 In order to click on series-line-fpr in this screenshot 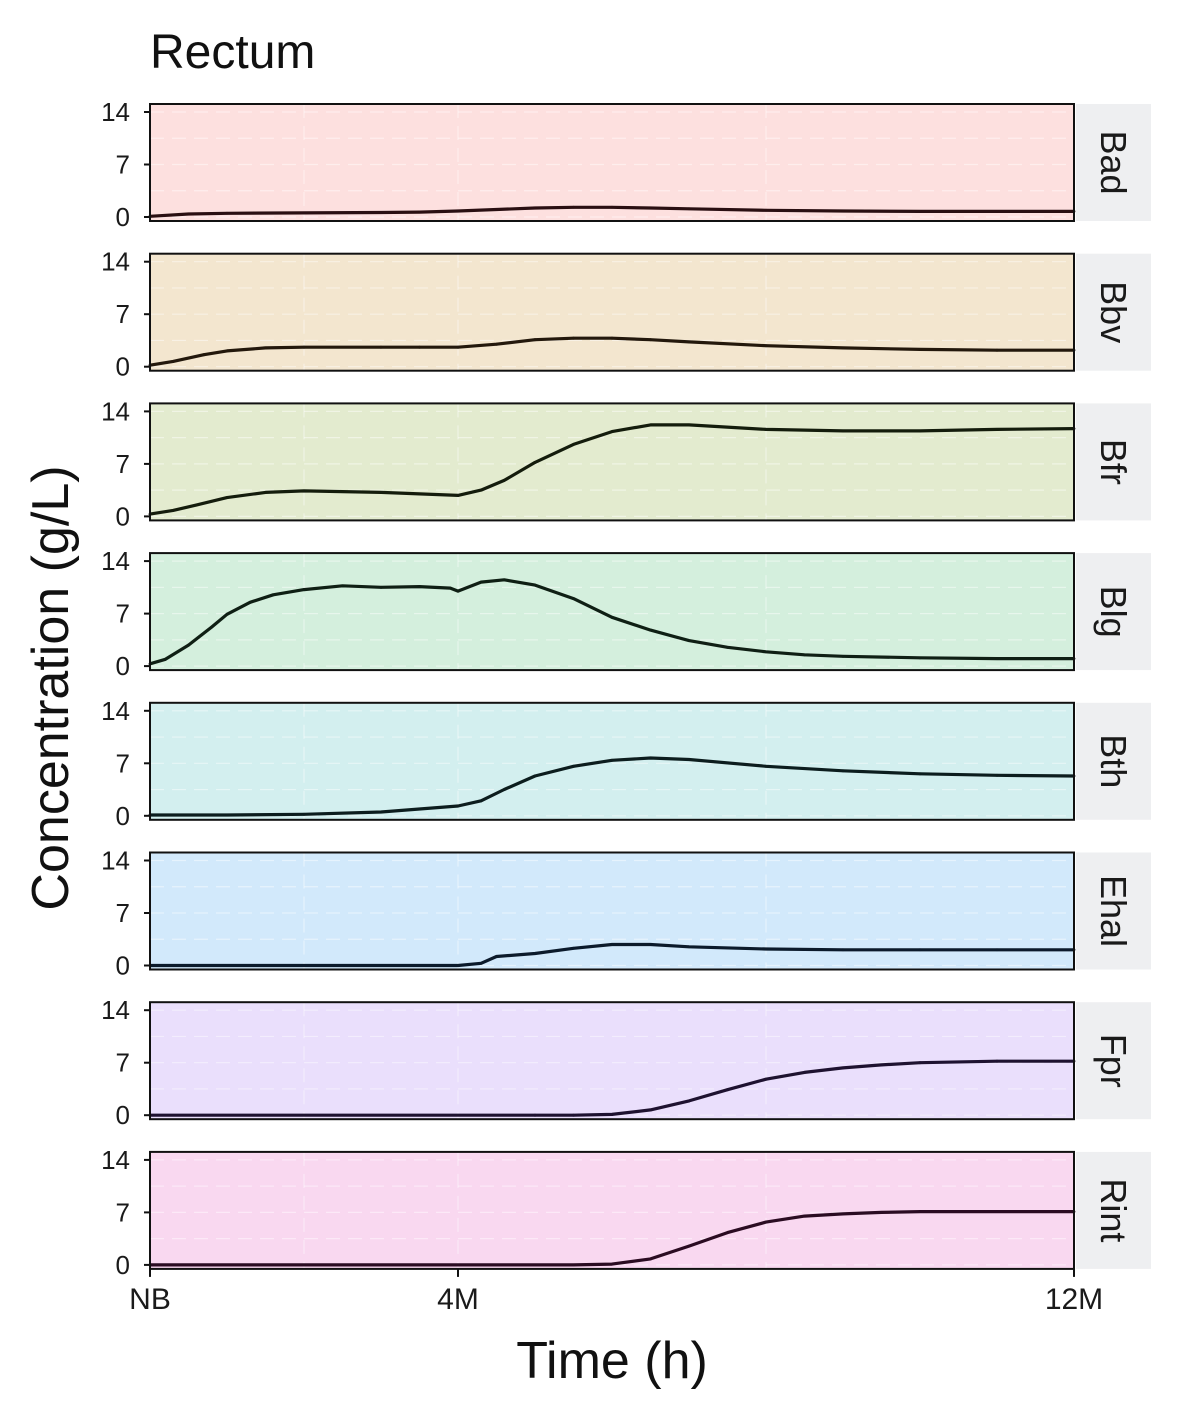, I will do `click(612, 1088)`.